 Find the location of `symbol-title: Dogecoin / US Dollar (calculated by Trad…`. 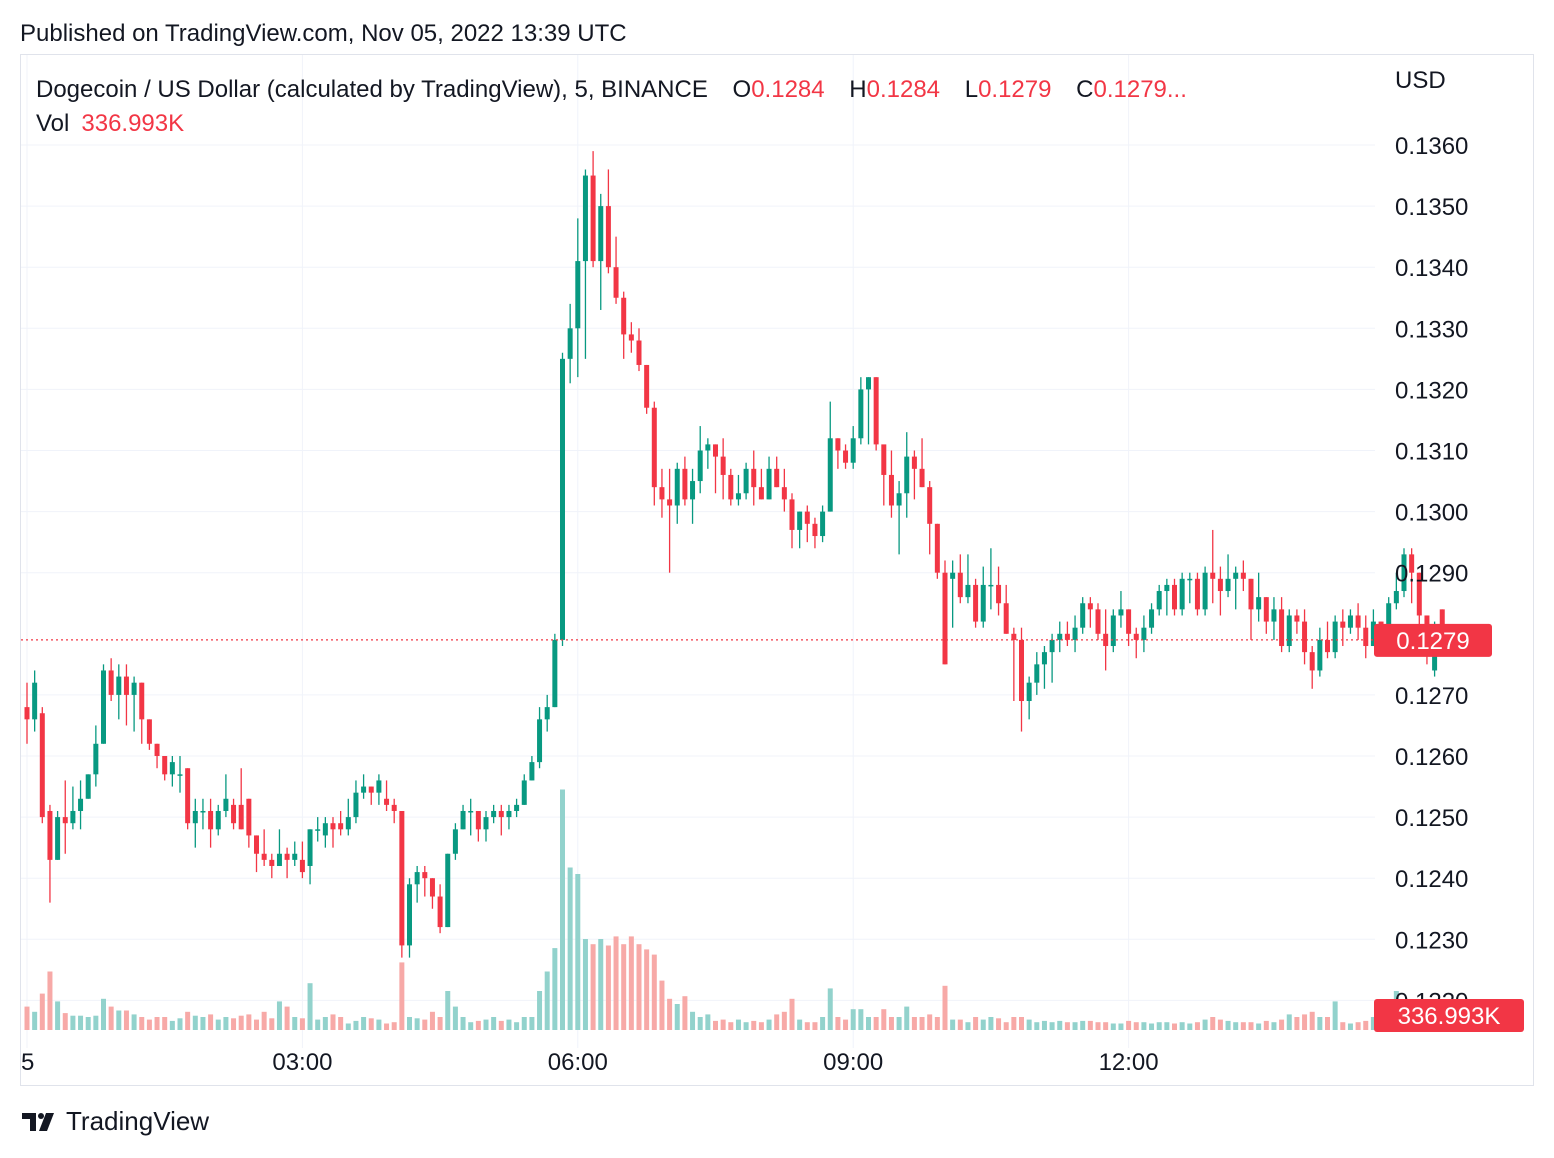

symbol-title: Dogecoin / US Dollar (calculated by Trad… is located at coordinates (372, 89).